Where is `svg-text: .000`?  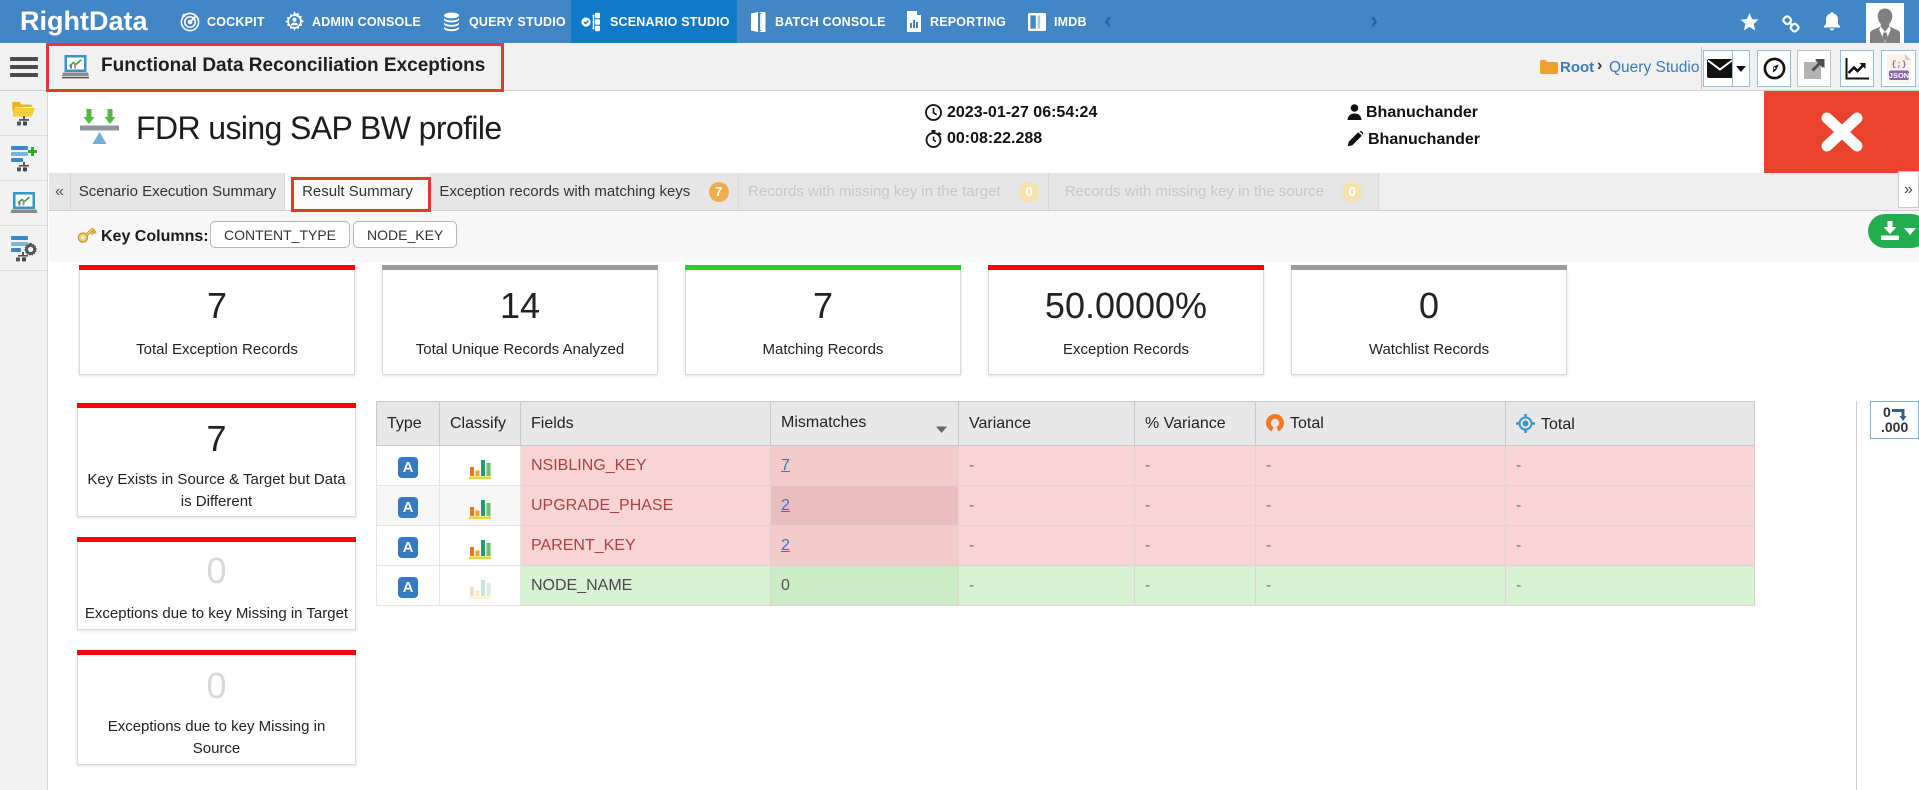 svg-text: .000 is located at coordinates (1894, 427).